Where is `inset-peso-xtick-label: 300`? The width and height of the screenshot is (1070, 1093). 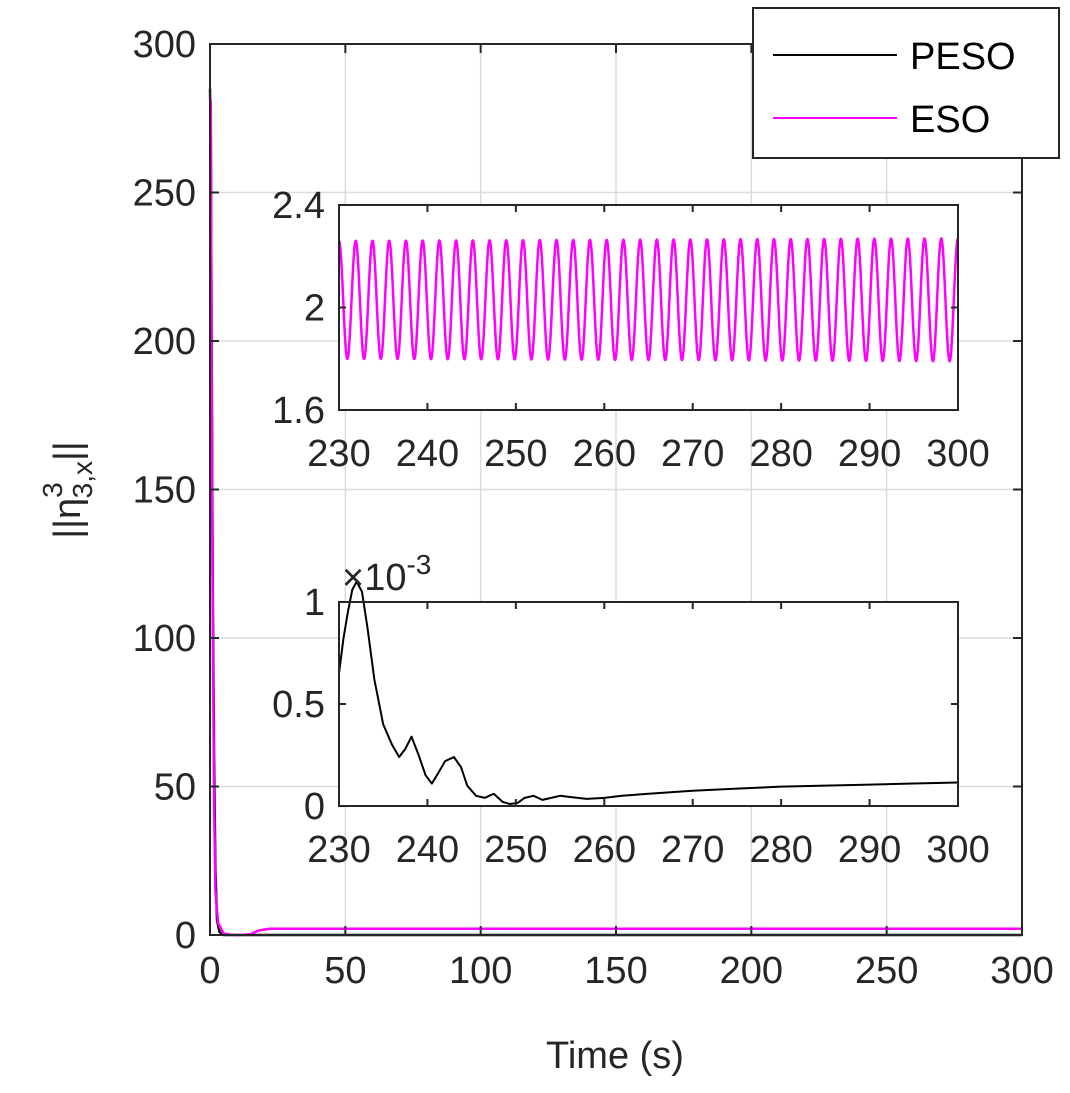 inset-peso-xtick-label: 300 is located at coordinates (957, 850).